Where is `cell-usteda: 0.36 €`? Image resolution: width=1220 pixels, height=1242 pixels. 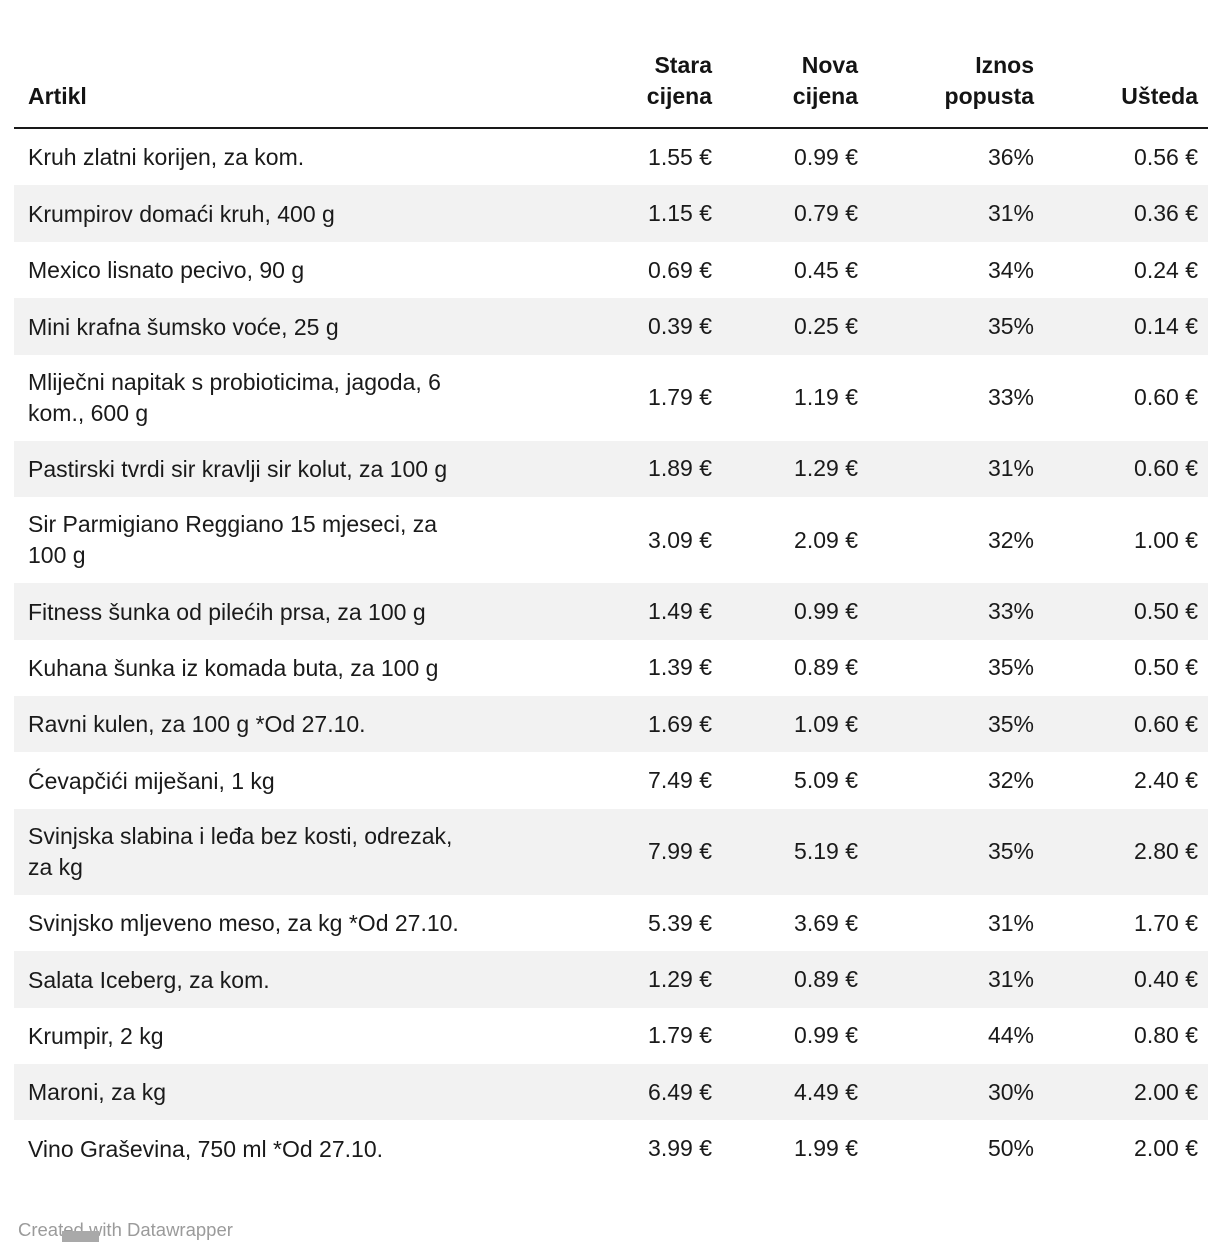
cell-usteda: 0.36 € is located at coordinates (1166, 213).